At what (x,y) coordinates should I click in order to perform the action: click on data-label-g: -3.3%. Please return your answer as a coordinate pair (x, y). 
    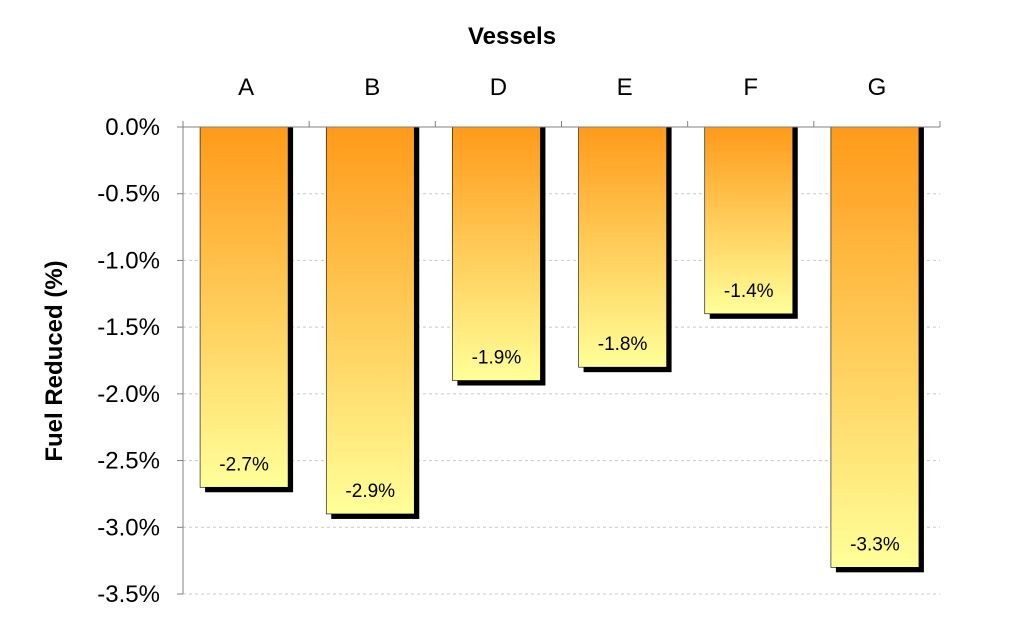
    Looking at the image, I should click on (875, 544).